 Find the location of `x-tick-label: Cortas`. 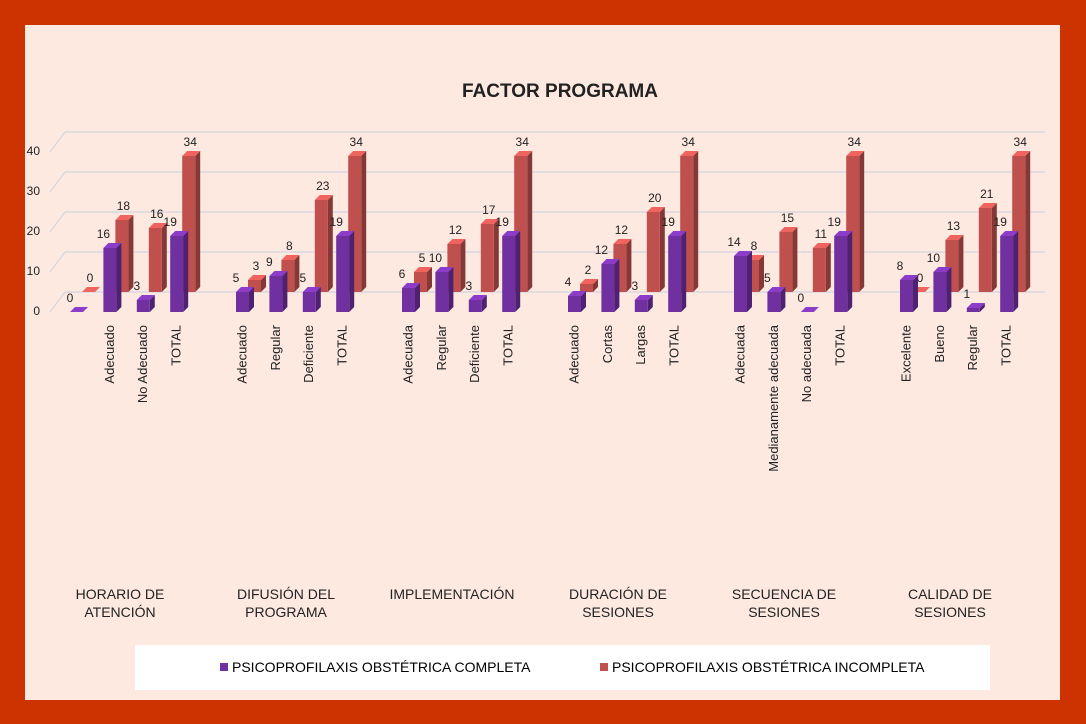

x-tick-label: Cortas is located at coordinates (607, 344).